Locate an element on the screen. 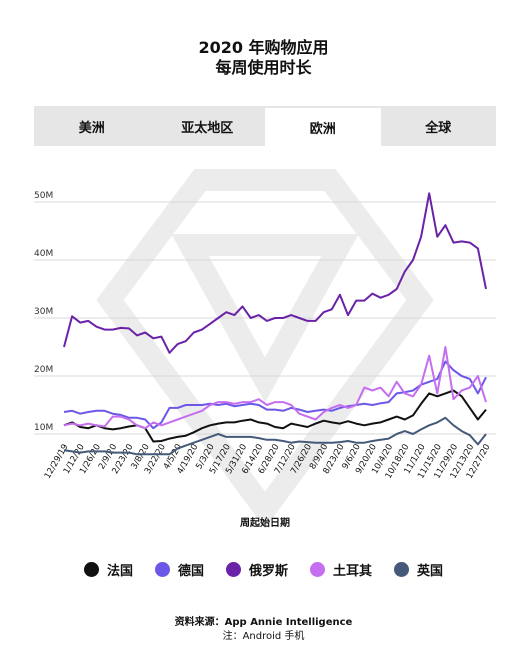 The width and height of the screenshot is (527, 662). legend-marker-france is located at coordinates (91, 569).